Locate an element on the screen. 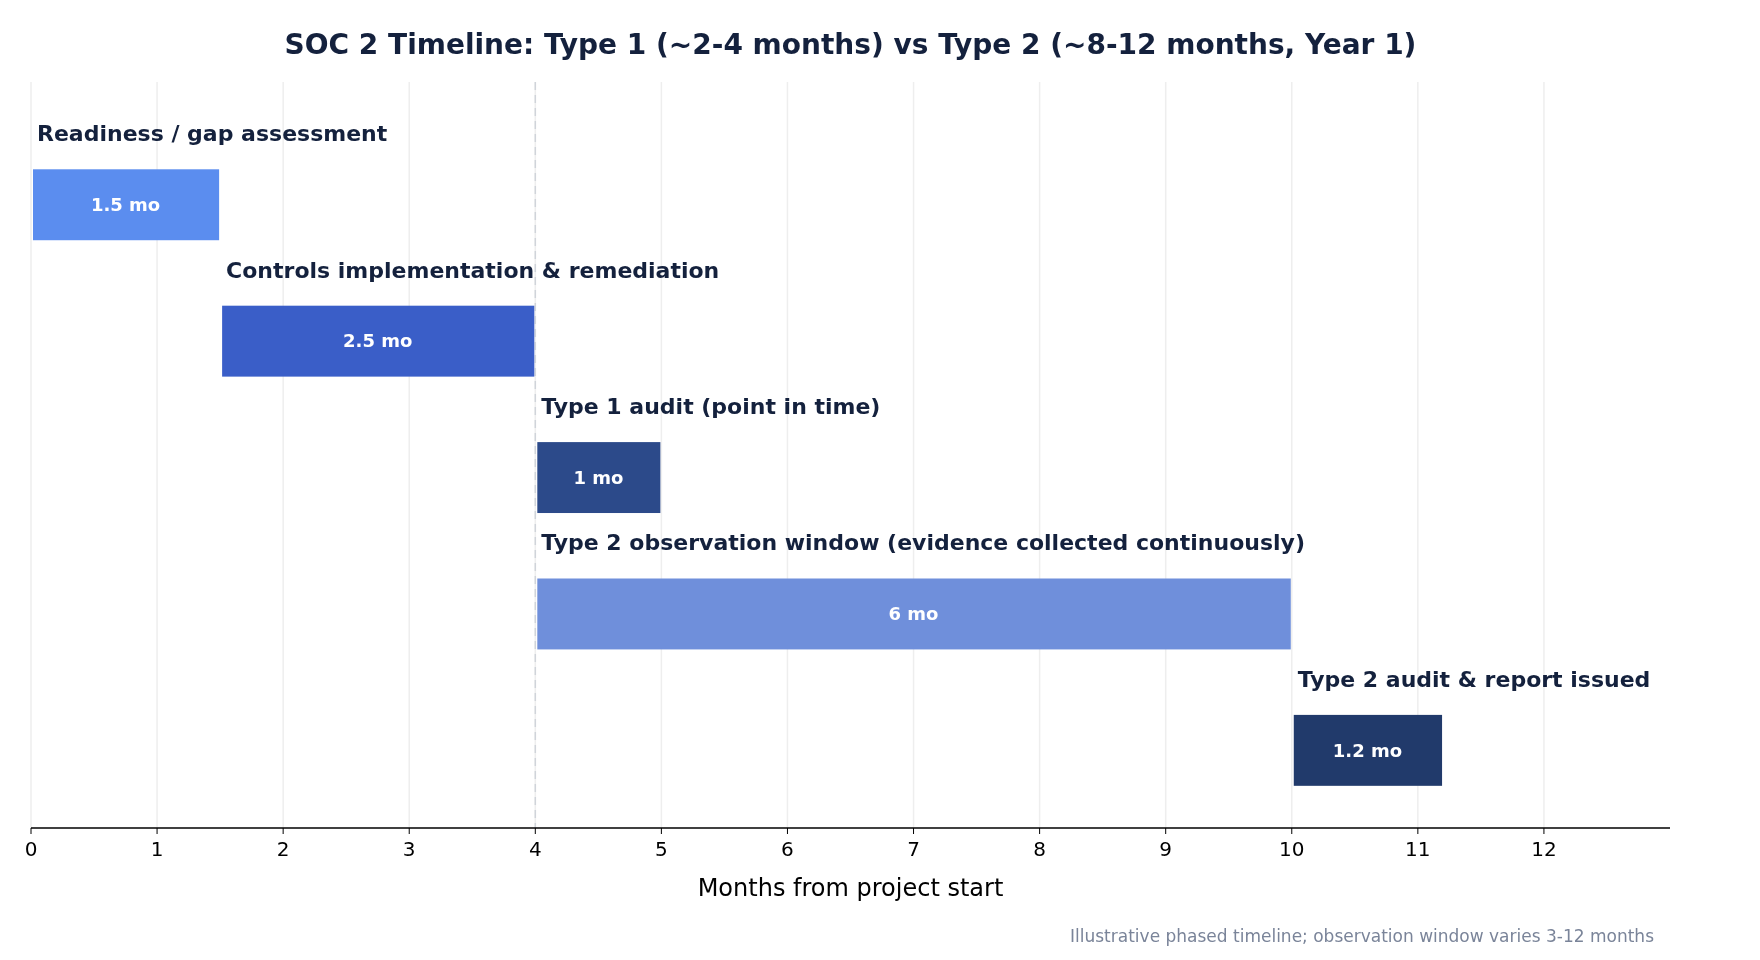 The image size is (1760, 960). x-tick-label: 11 is located at coordinates (1418, 849).